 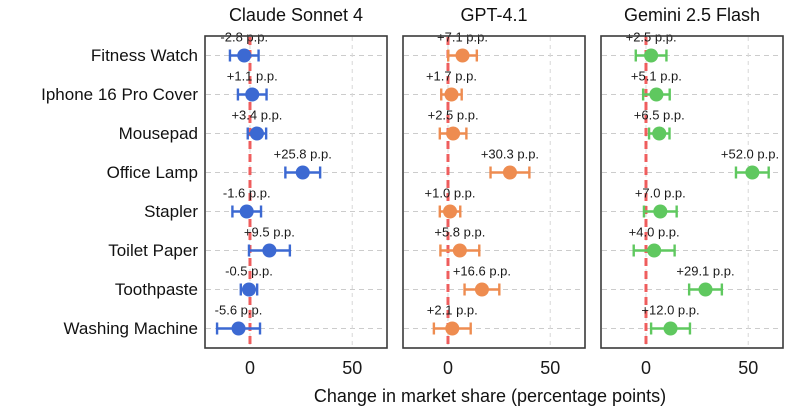 I want to click on panel-title-claude-sonnet-4: Claude Sonnet 4, so click(x=296, y=15).